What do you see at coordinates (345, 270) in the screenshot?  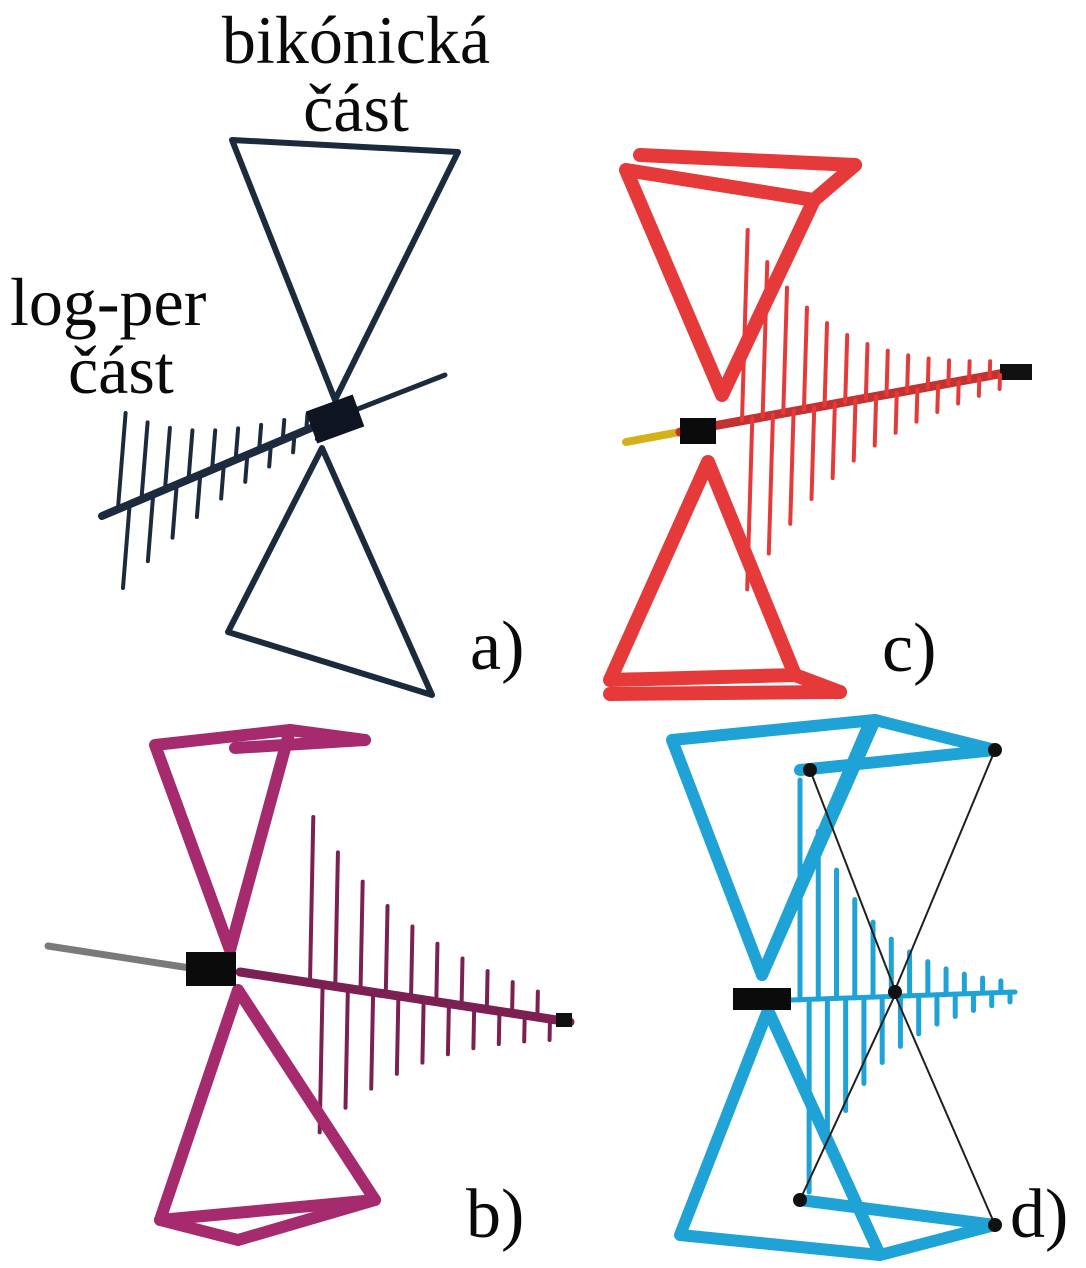 I see `biconical-upper-triangle` at bounding box center [345, 270].